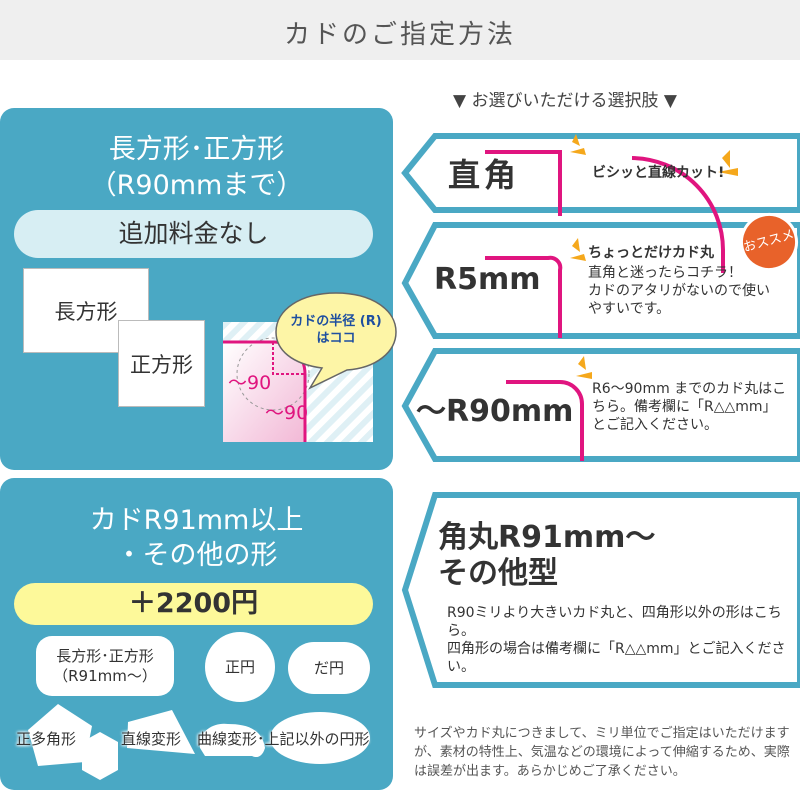  What do you see at coordinates (196, 520) in the screenshot?
I see `panel2-title-line1: カドR91mm以上` at bounding box center [196, 520].